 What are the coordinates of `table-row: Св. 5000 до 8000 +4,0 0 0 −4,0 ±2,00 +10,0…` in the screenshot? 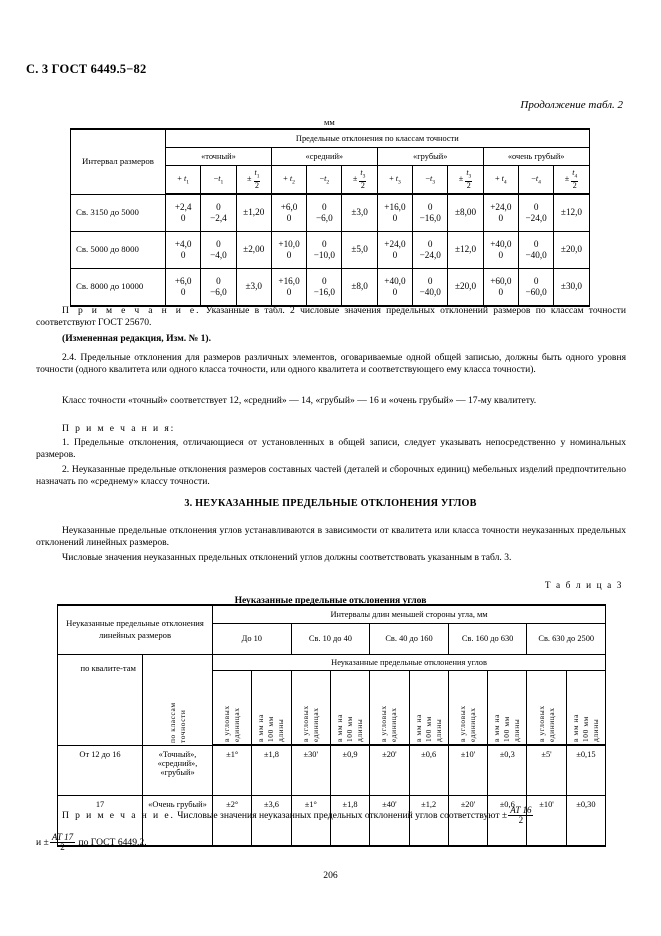 It's located at (330, 250).